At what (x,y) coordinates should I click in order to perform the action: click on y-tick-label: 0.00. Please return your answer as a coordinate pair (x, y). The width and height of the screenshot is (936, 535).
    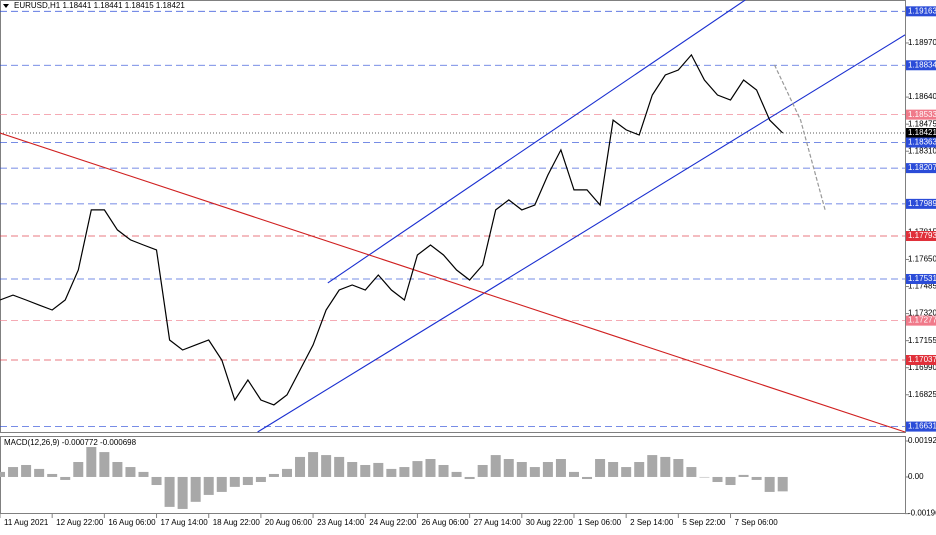
    Looking at the image, I should click on (916, 476).